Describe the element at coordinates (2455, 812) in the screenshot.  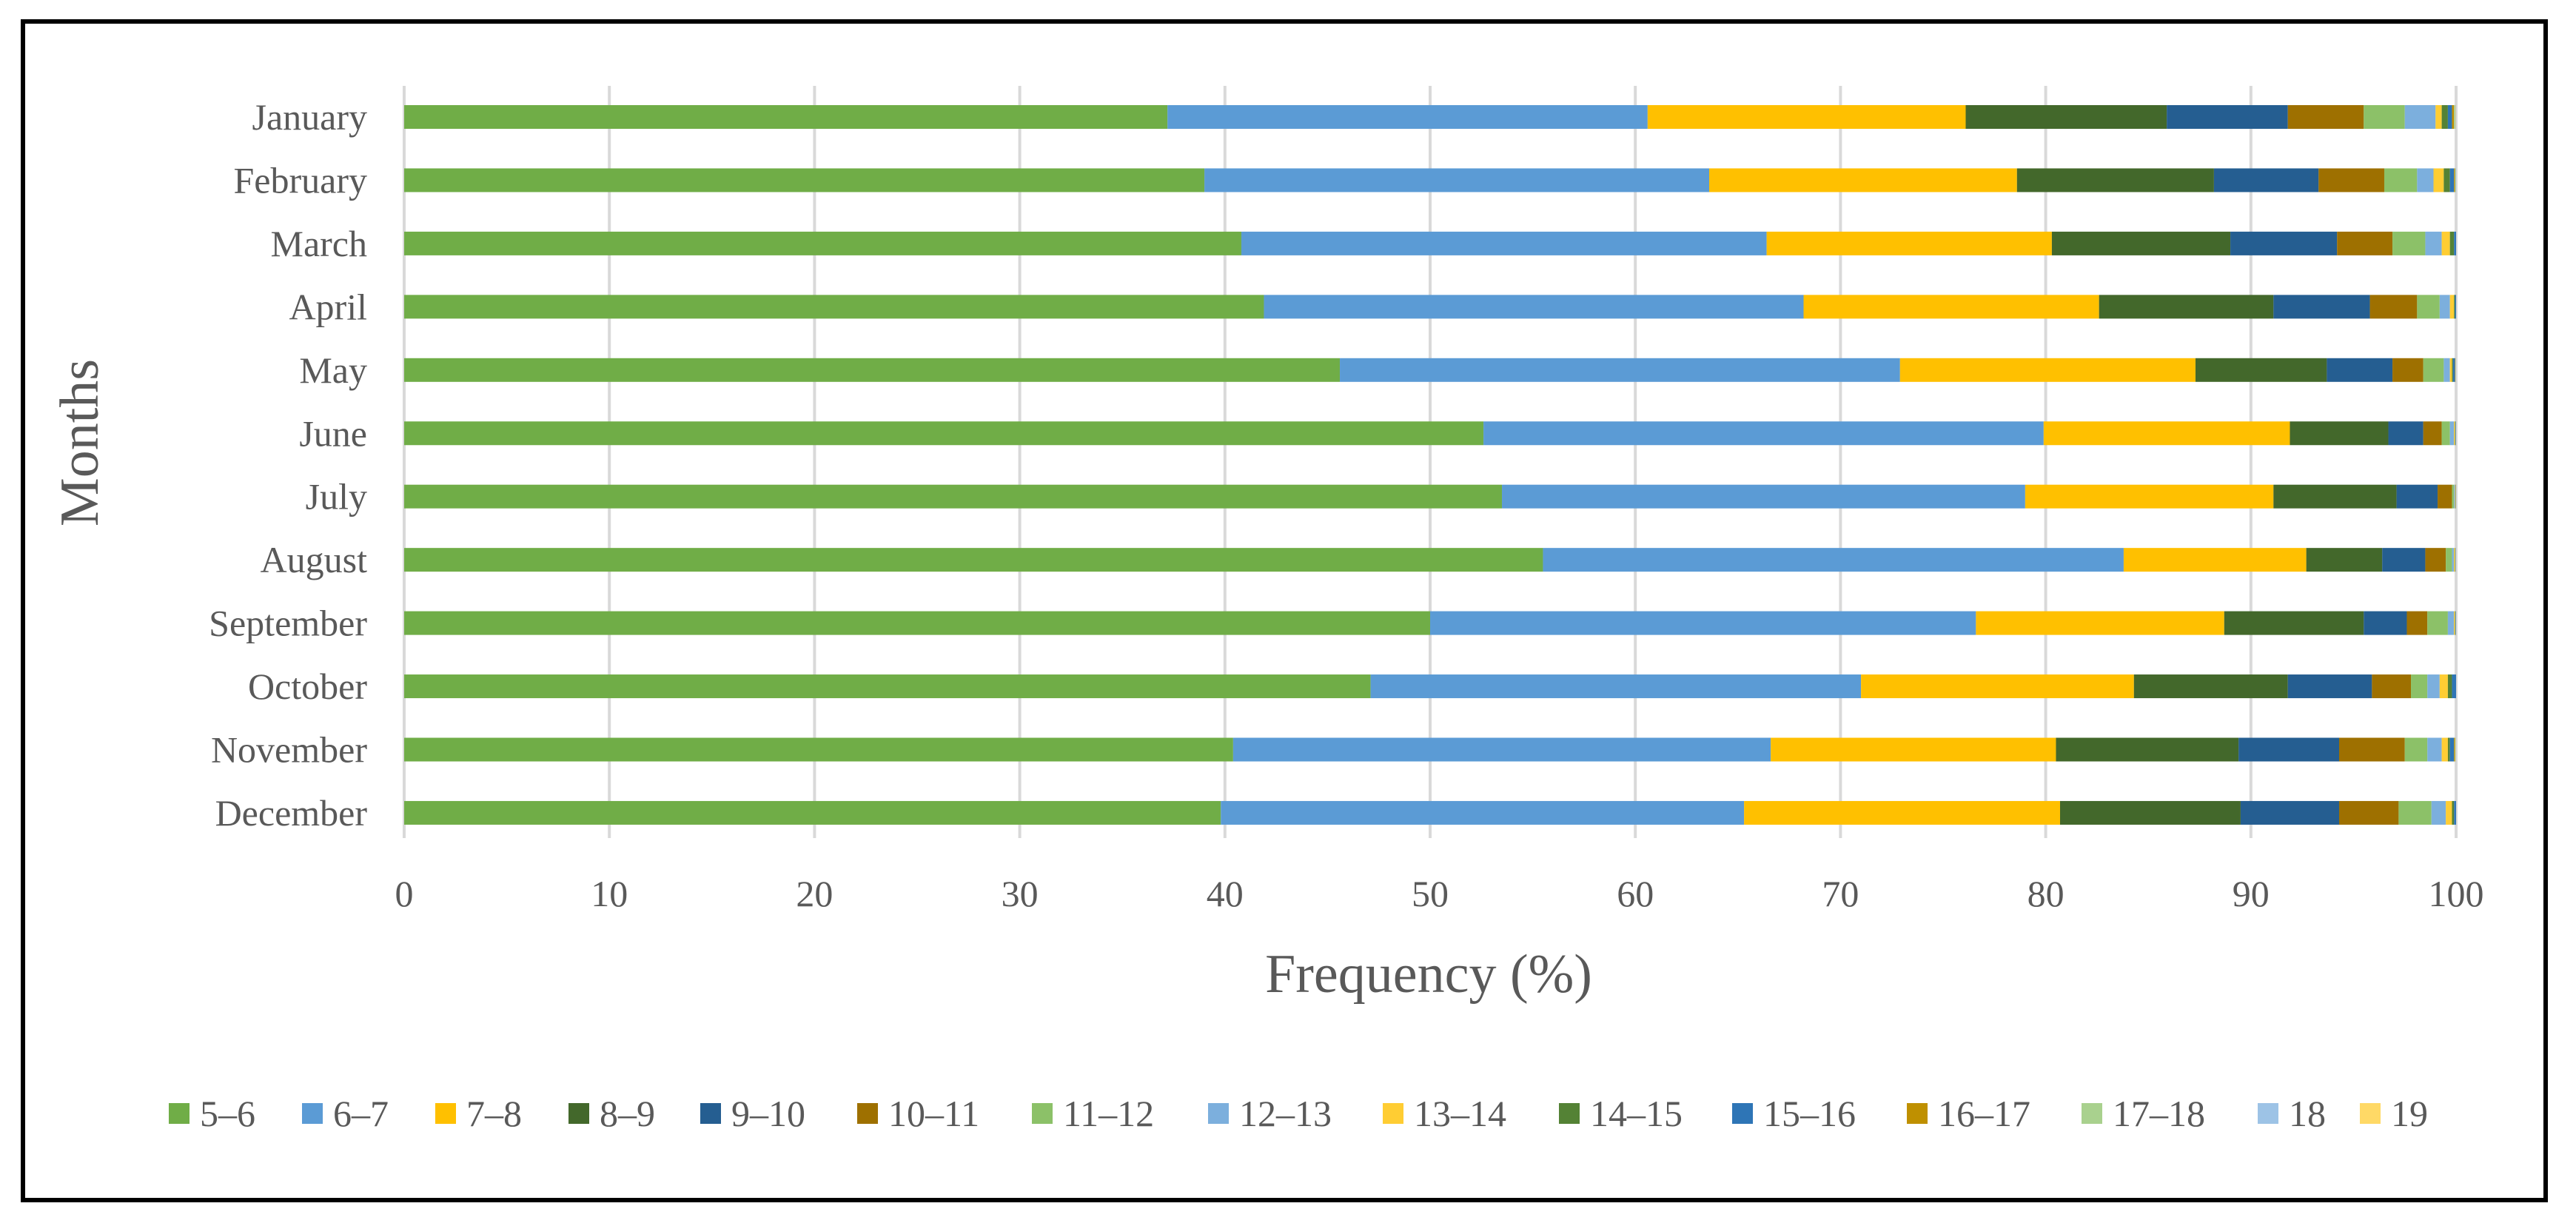
I see `bar-december-15–16` at that location.